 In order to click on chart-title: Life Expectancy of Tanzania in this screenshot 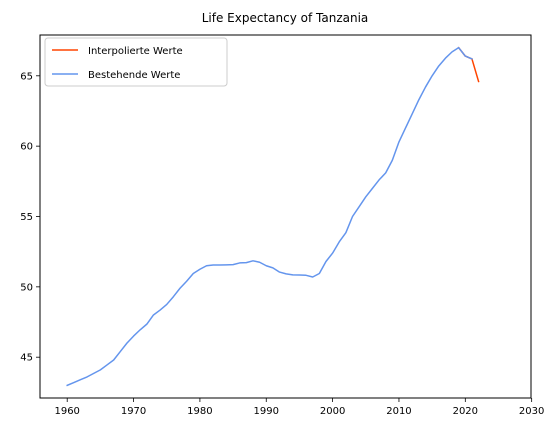, I will do `click(285, 18)`.